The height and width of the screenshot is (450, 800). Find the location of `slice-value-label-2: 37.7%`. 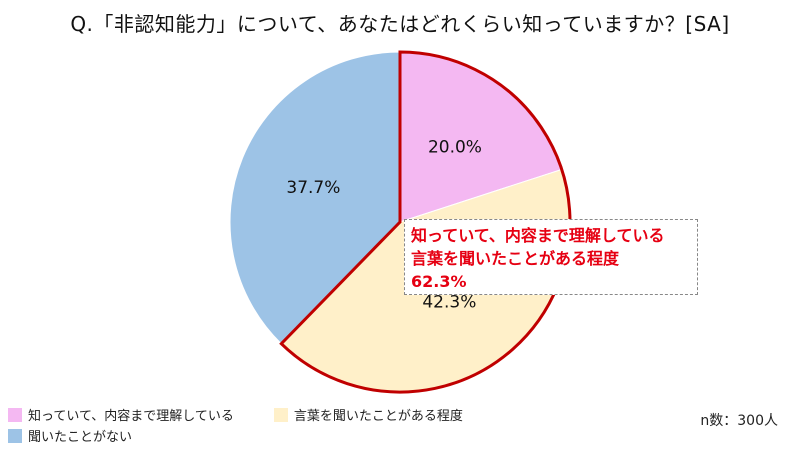

slice-value-label-2: 37.7% is located at coordinates (313, 188).